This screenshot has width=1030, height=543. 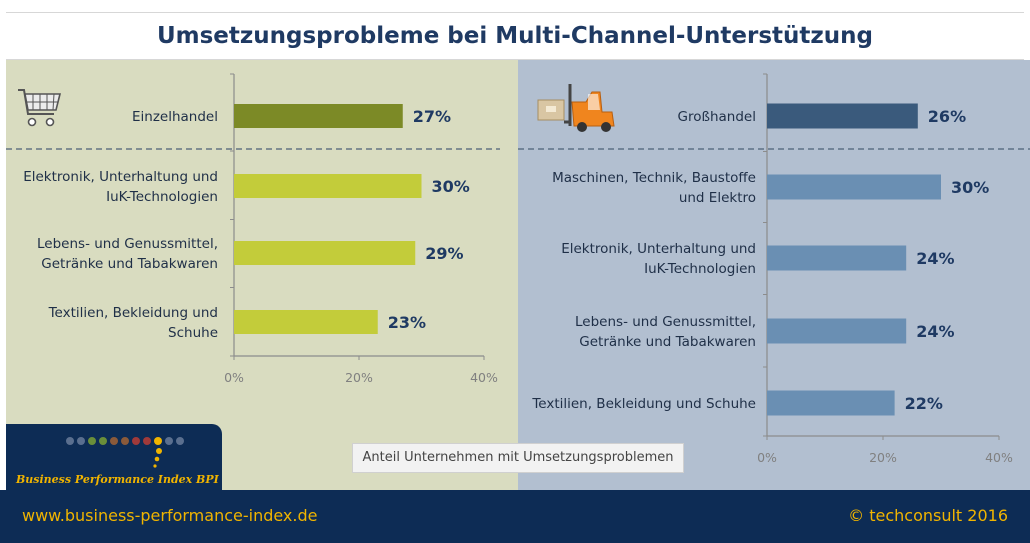 I want to click on category-label: Einzelhandel, so click(x=175, y=117).